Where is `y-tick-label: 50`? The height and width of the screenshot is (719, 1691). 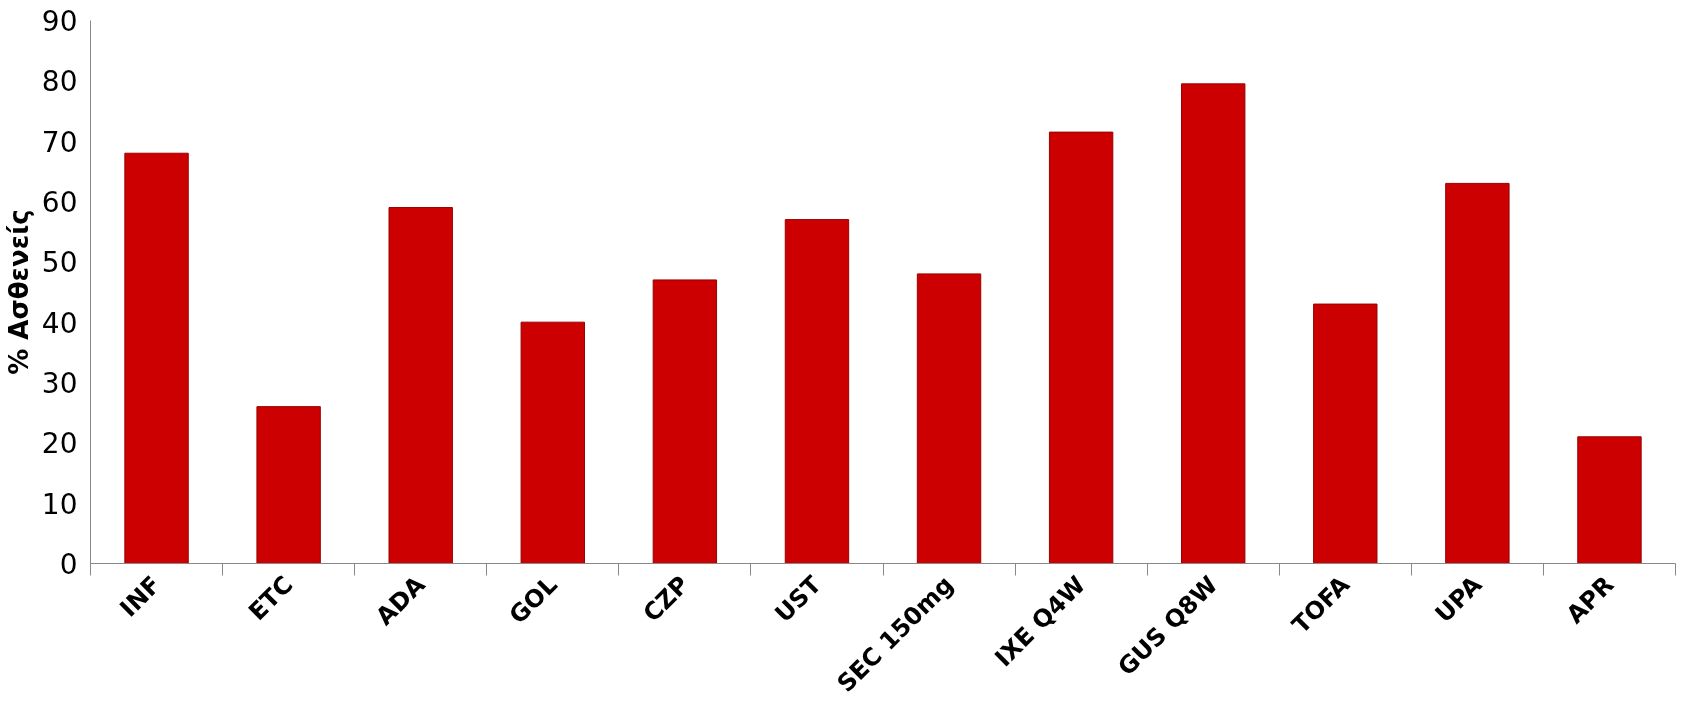 y-tick-label: 50 is located at coordinates (59, 263).